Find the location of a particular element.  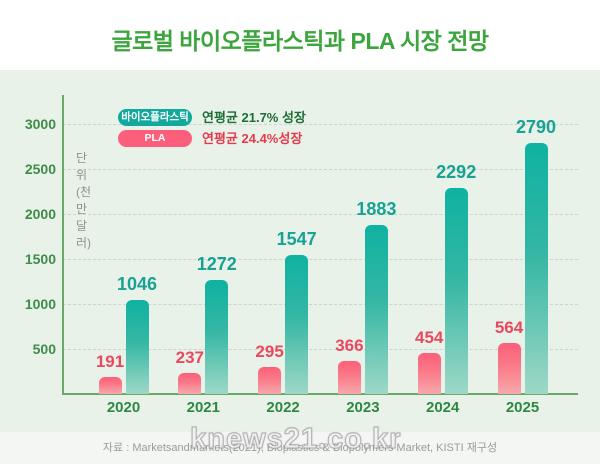

y-axis-tick-3000: 3000 is located at coordinates (40, 124).